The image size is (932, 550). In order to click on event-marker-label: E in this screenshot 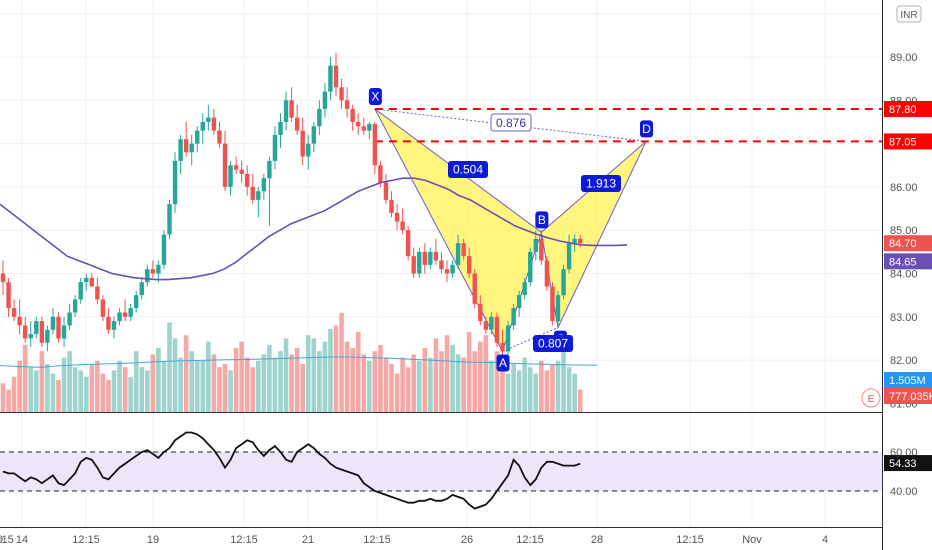, I will do `click(871, 399)`.